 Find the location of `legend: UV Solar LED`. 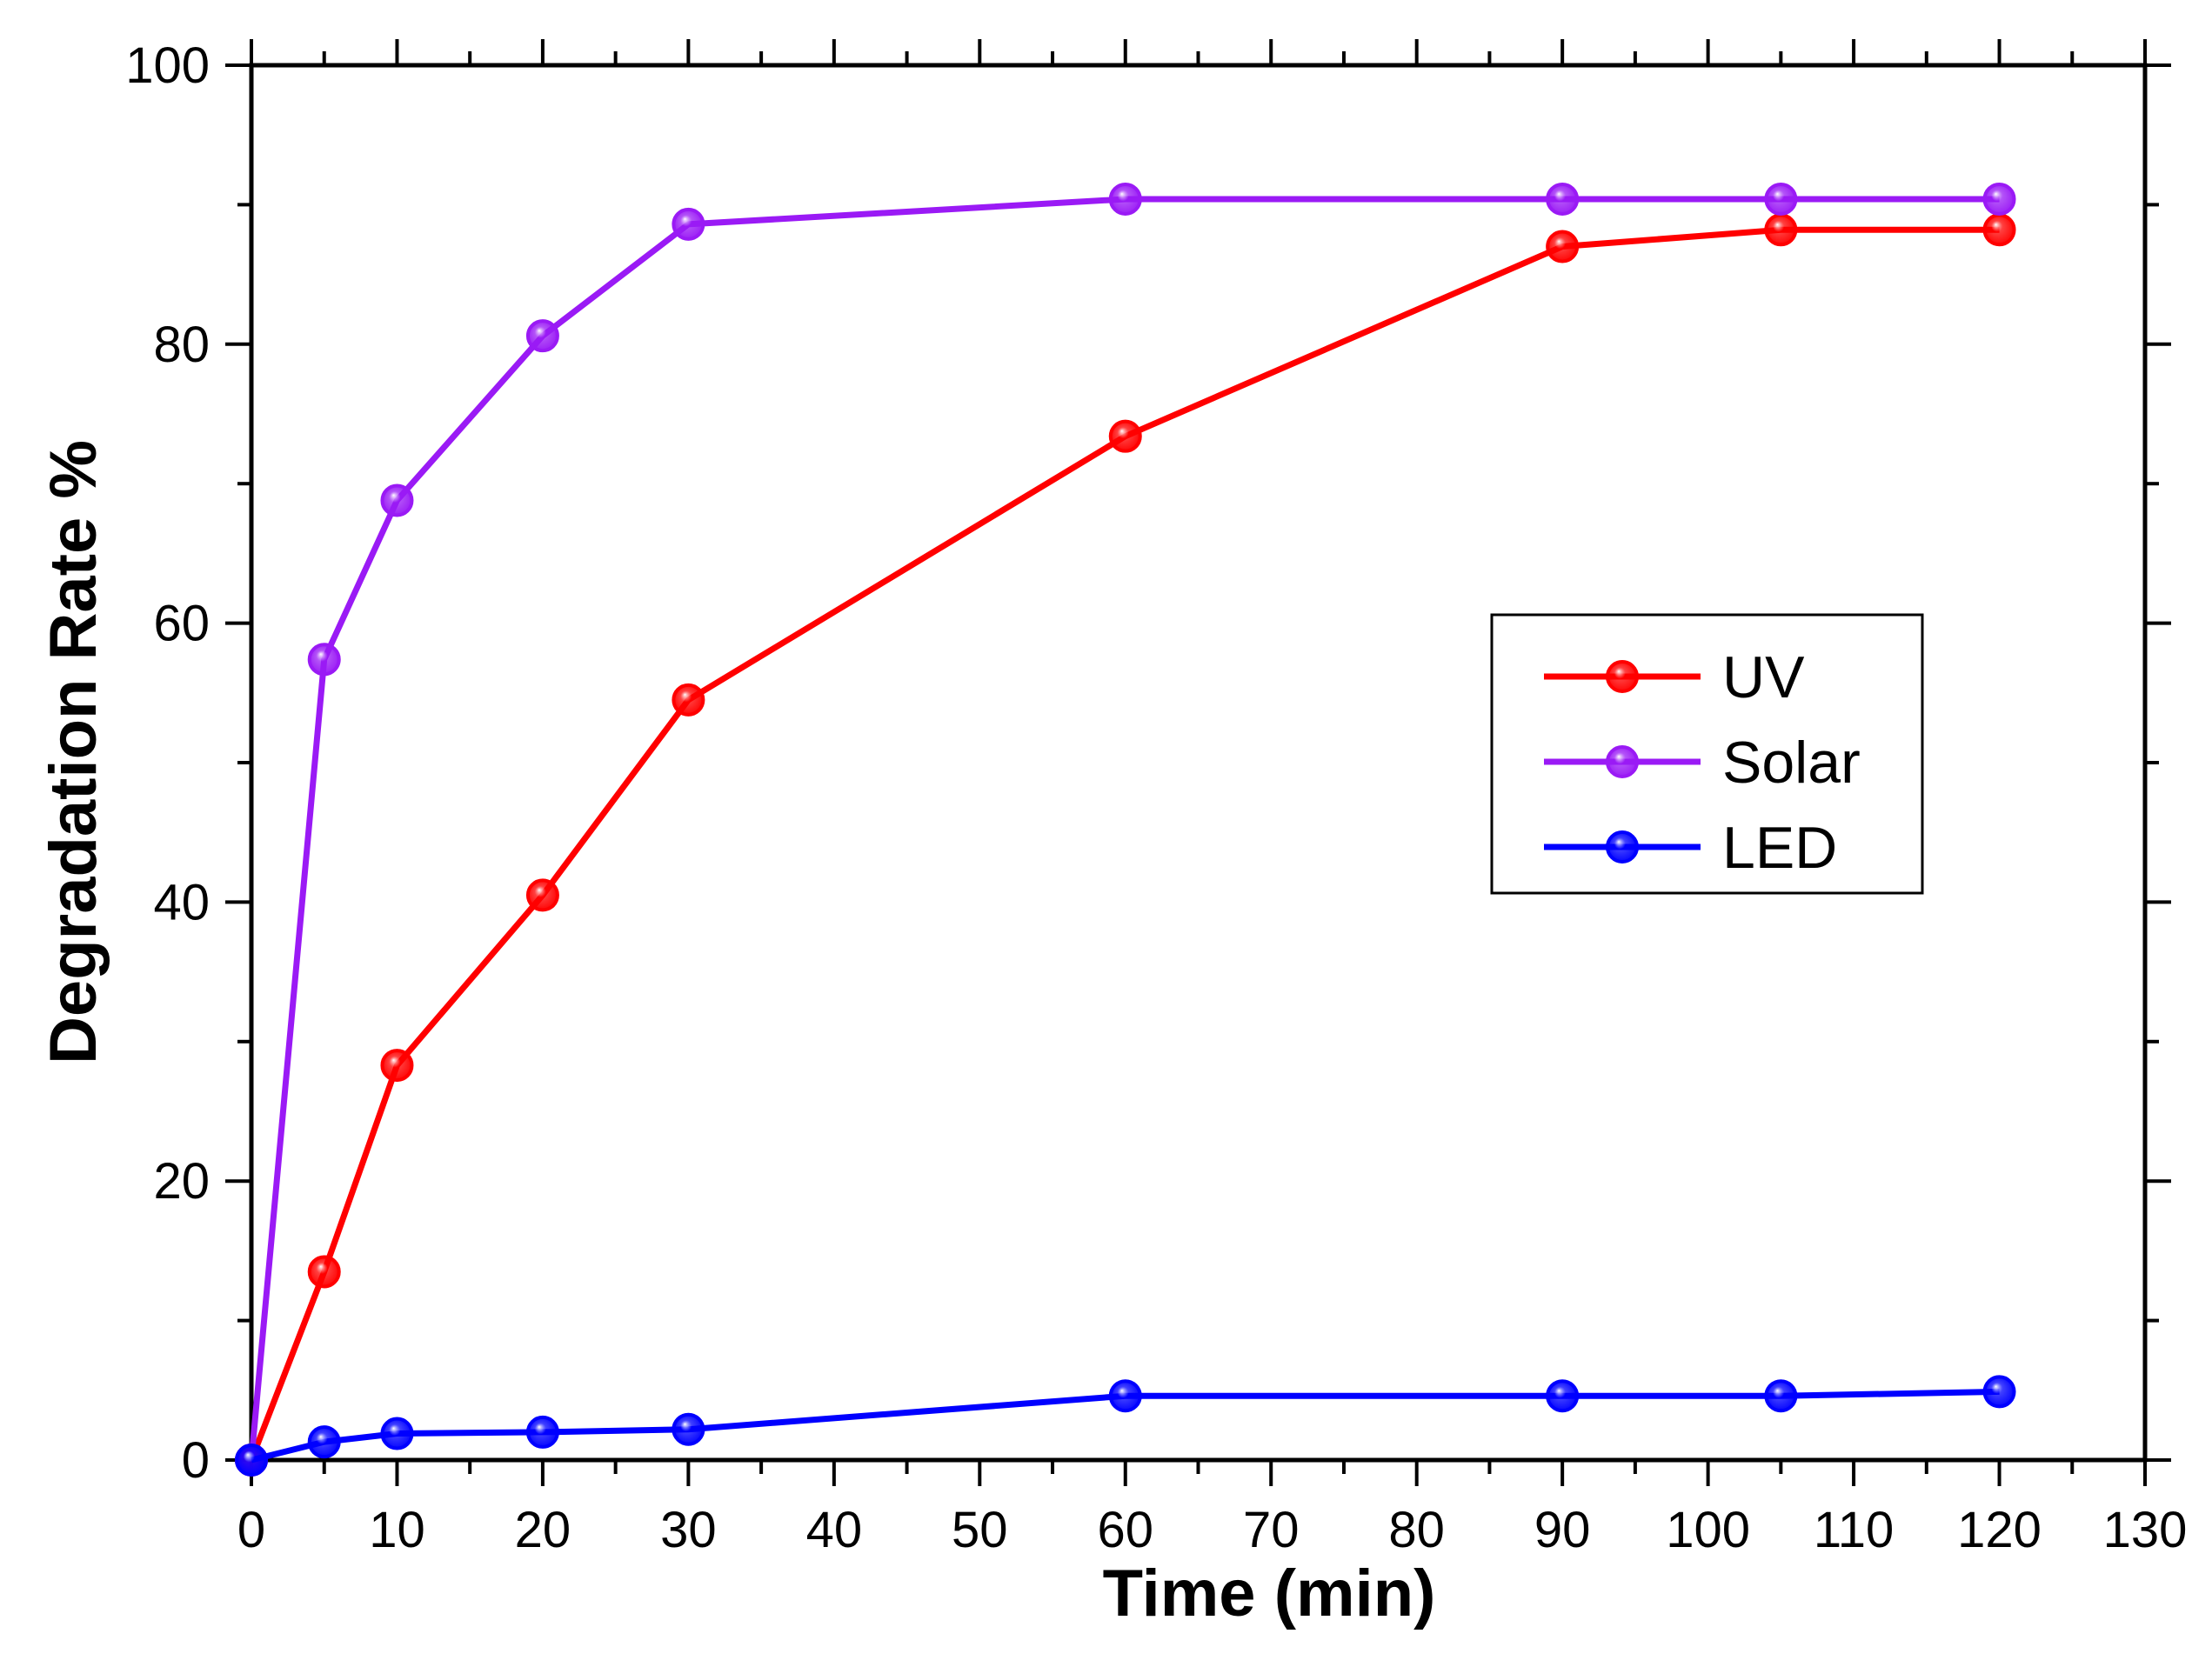

legend: UV Solar LED is located at coordinates (1707, 754).